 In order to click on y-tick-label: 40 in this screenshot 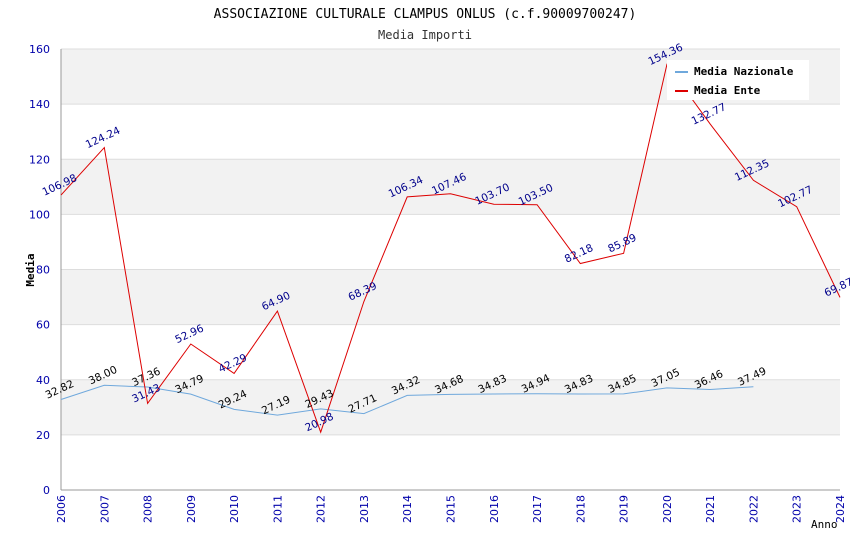, I will do `click(43, 380)`.